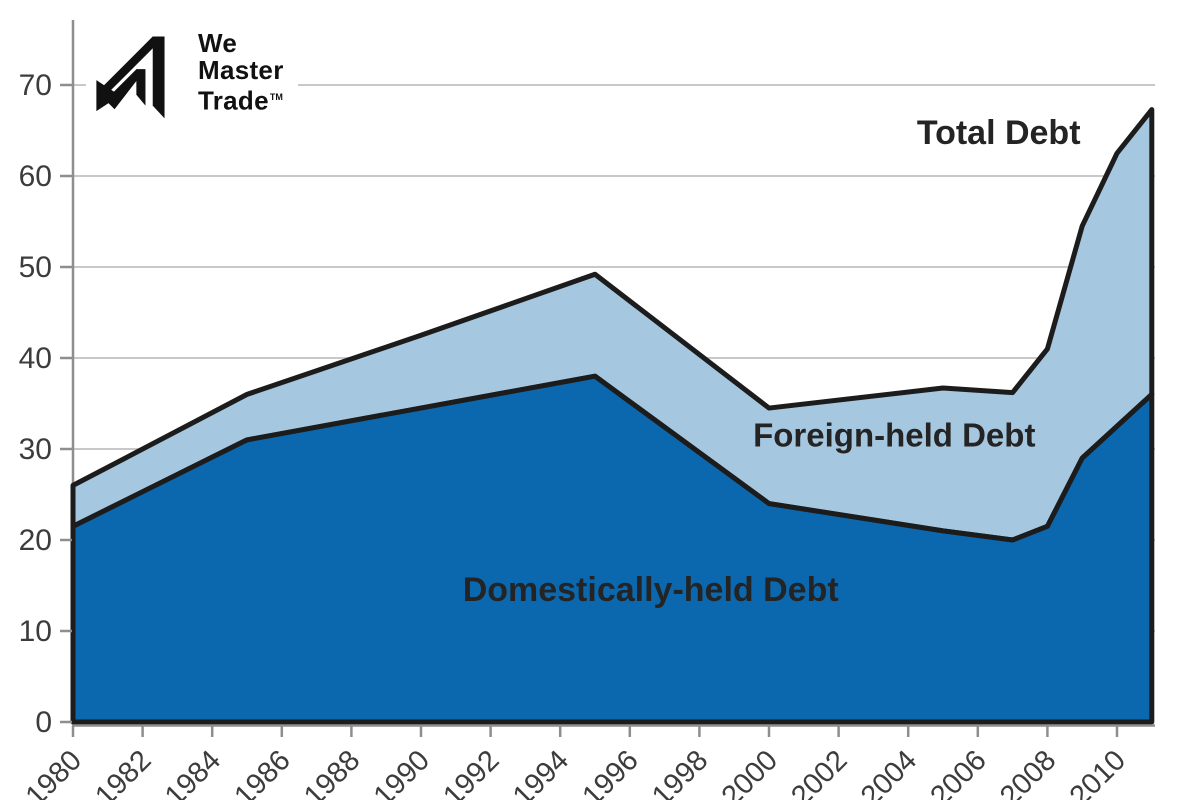 The width and height of the screenshot is (1200, 800). I want to click on y-tick-label-10: 10, so click(35, 631).